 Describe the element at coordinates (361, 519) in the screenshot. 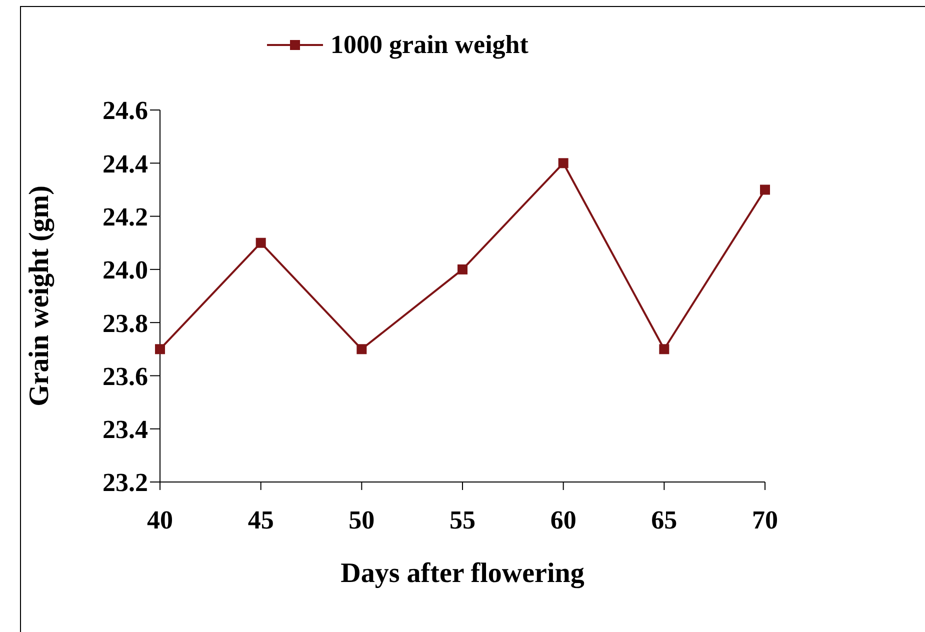

I see `x-tick-label: 50` at that location.